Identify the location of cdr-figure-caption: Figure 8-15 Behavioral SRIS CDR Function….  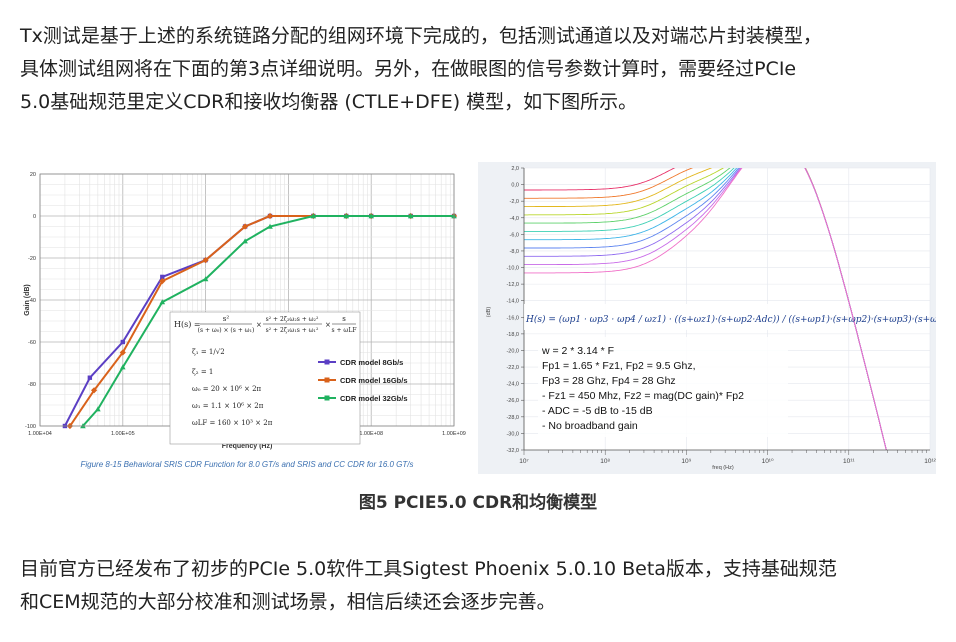
(246, 464).